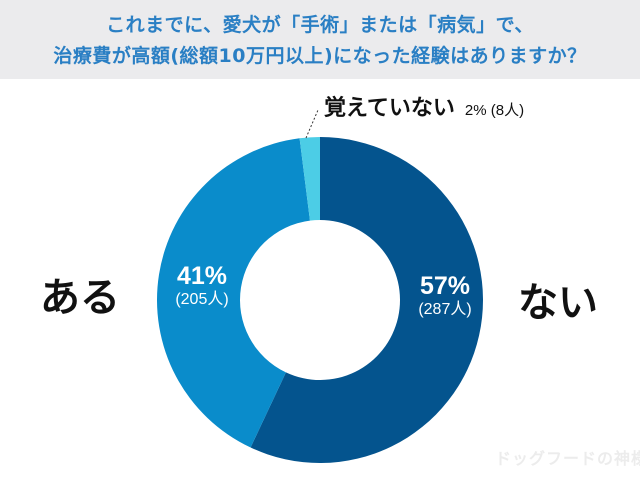 This screenshot has width=640, height=480. What do you see at coordinates (202, 299) in the screenshot?
I see `slice-count-yes: (205人)` at bounding box center [202, 299].